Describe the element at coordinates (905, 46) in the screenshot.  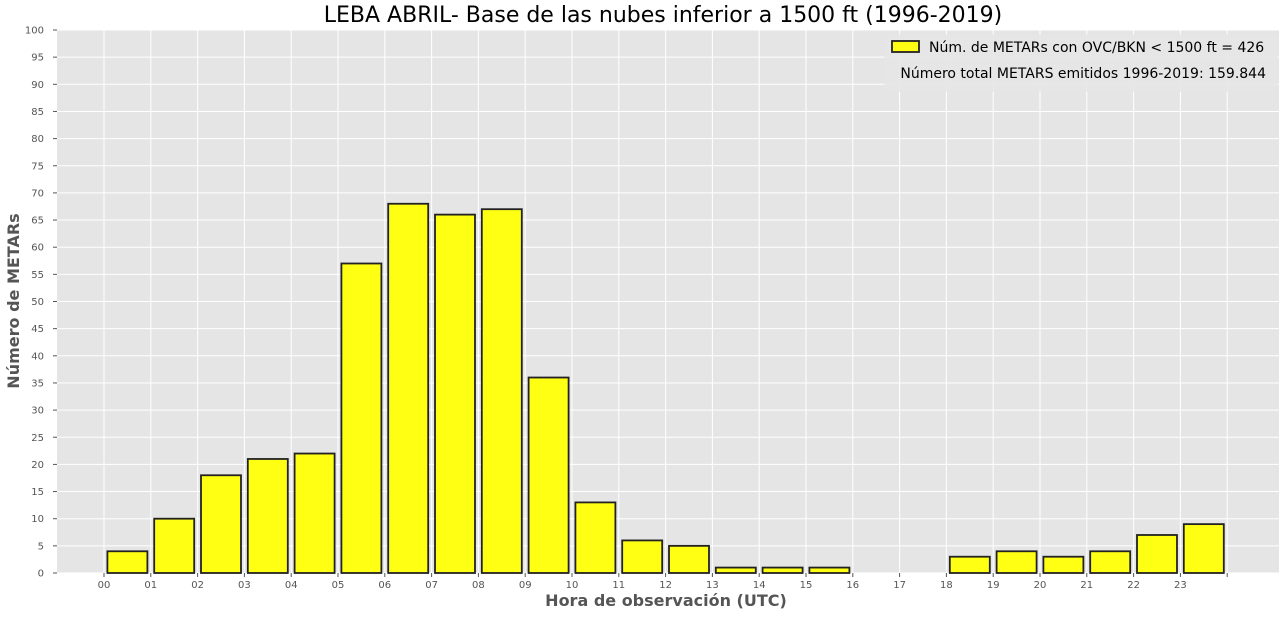
I see `legend-swatch` at that location.